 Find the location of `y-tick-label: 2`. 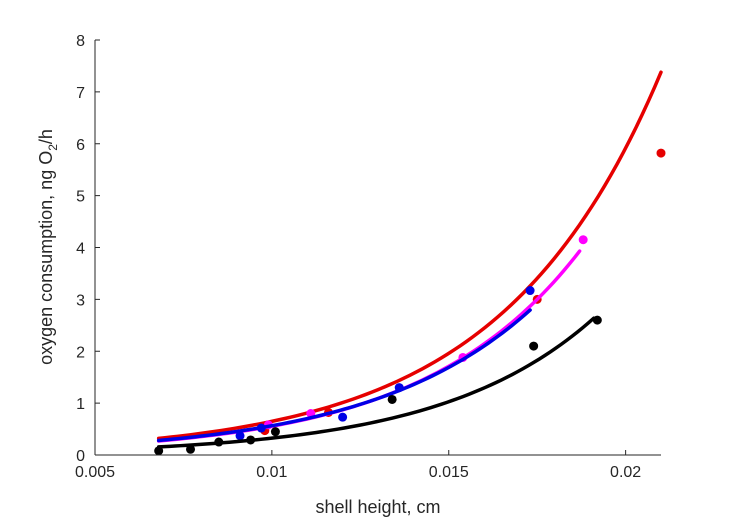

y-tick-label: 2 is located at coordinates (80, 352).